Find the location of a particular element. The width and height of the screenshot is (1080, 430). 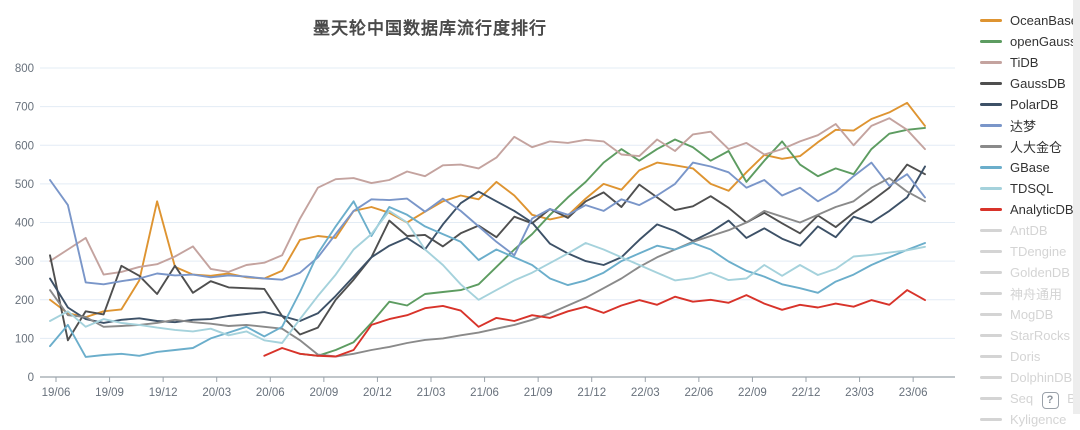

x-axis-label: 20/12 is located at coordinates (377, 393).